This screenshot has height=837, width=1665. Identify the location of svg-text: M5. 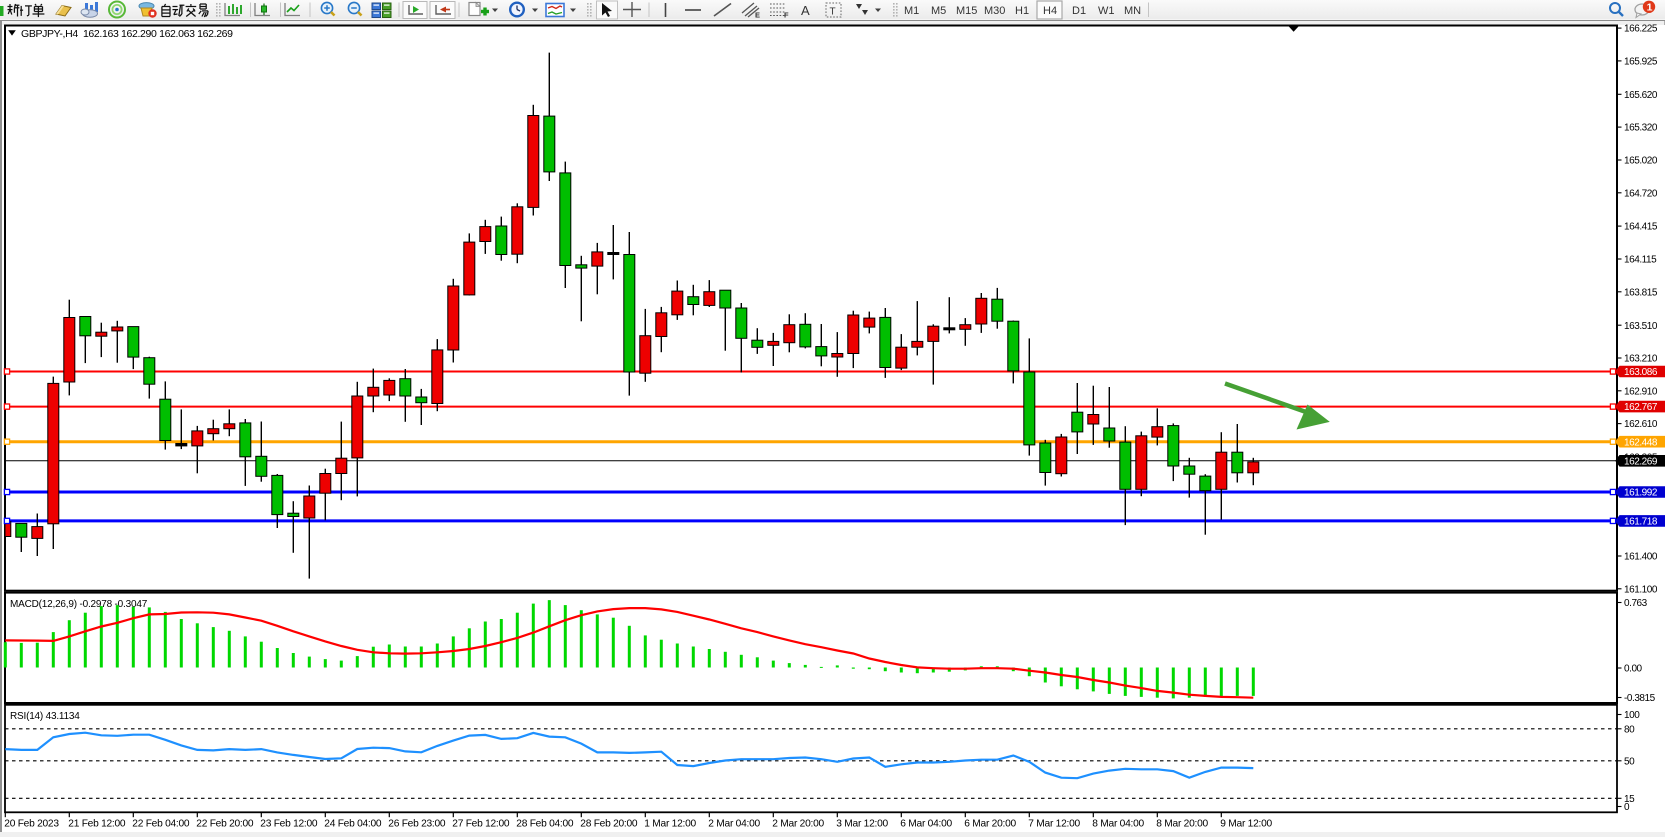
(938, 11).